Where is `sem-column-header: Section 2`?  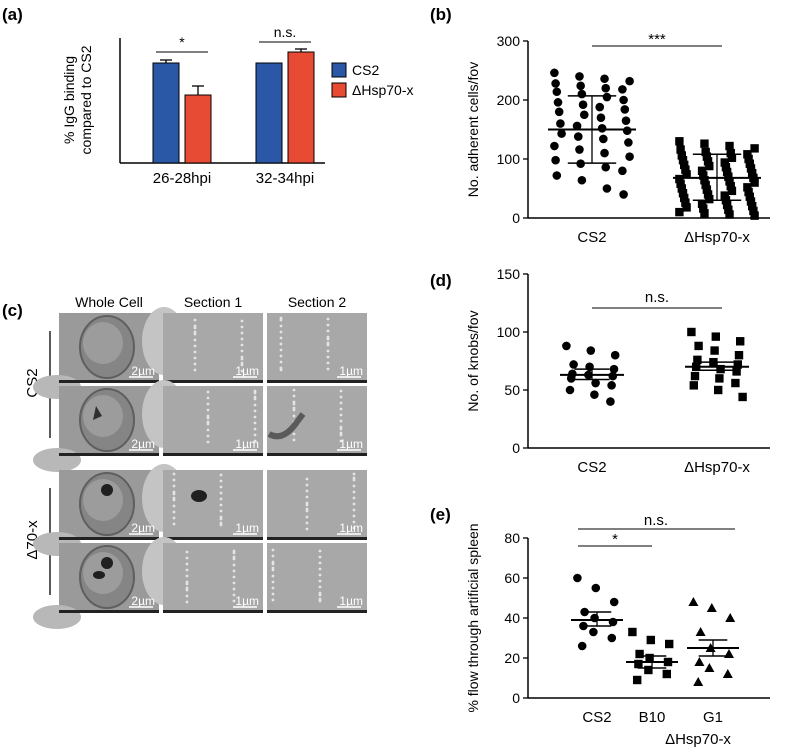 sem-column-header: Section 2 is located at coordinates (317, 302).